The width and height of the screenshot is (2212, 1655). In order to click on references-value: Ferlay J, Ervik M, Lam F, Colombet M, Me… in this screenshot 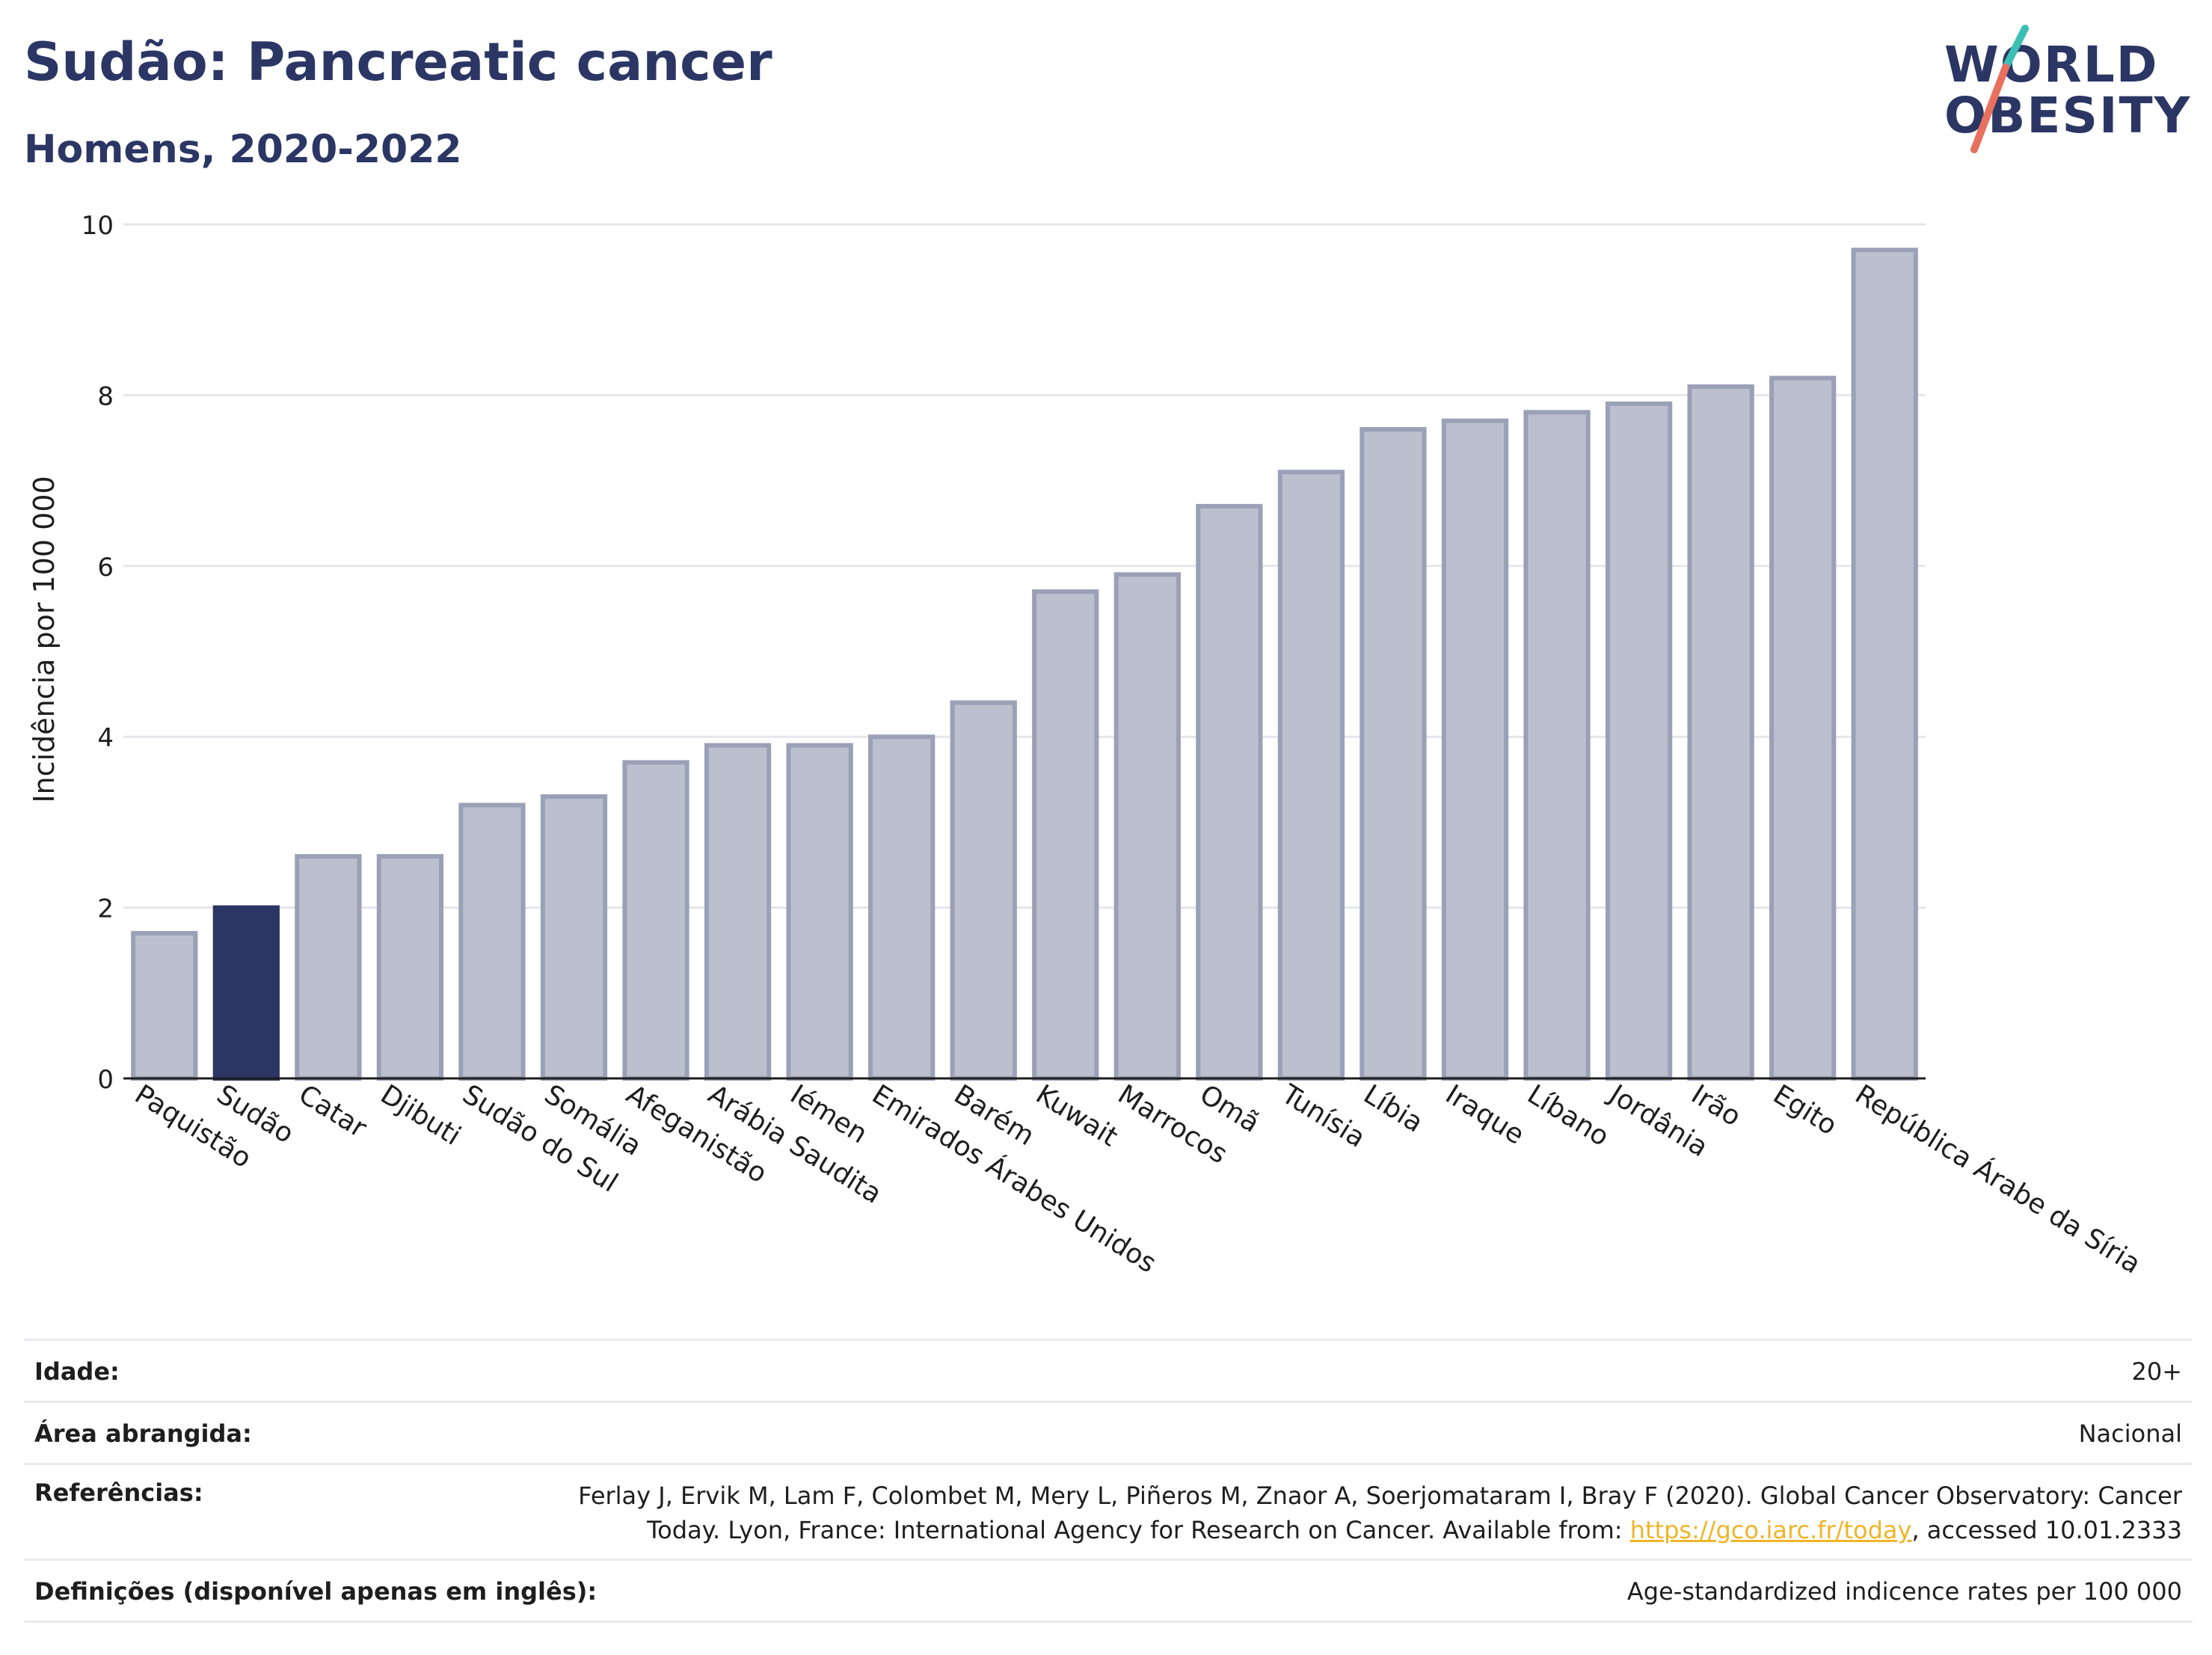, I will do `click(1380, 1513)`.